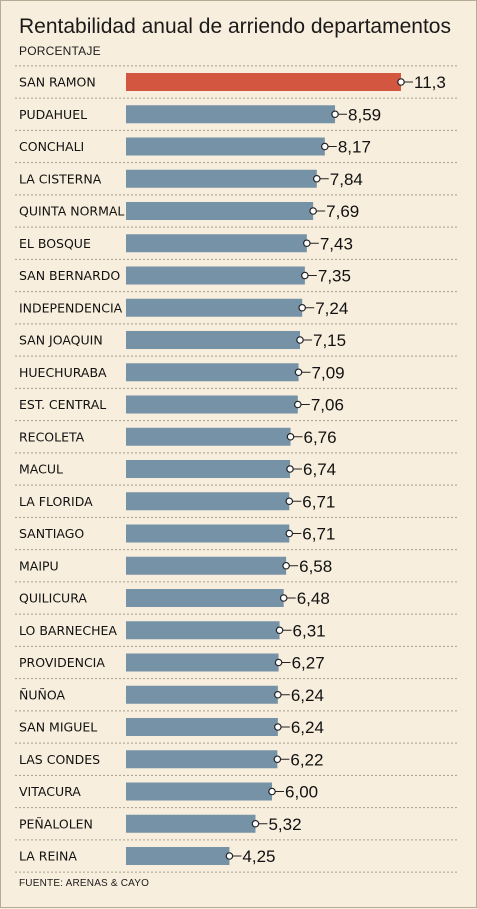 The width and height of the screenshot is (477, 909). What do you see at coordinates (60, 178) in the screenshot?
I see `category-label: LA CISTERNA` at bounding box center [60, 178].